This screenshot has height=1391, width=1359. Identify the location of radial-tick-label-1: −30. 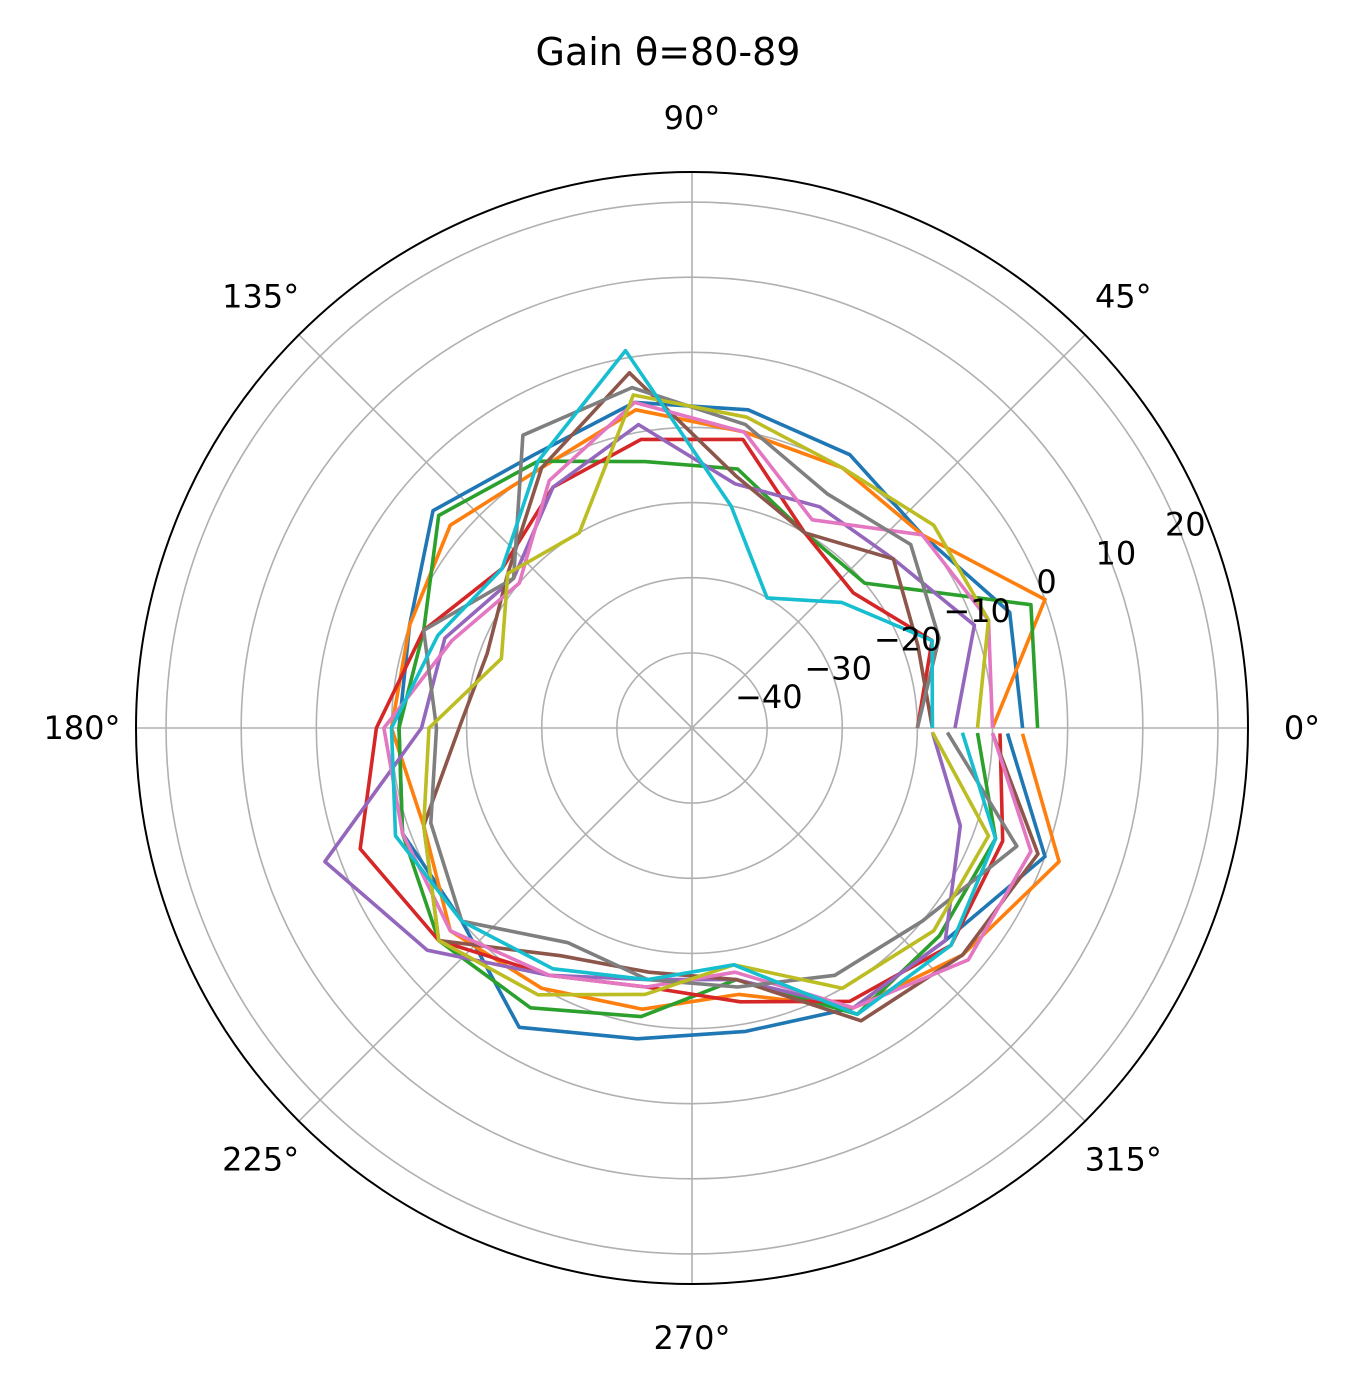
(838, 668).